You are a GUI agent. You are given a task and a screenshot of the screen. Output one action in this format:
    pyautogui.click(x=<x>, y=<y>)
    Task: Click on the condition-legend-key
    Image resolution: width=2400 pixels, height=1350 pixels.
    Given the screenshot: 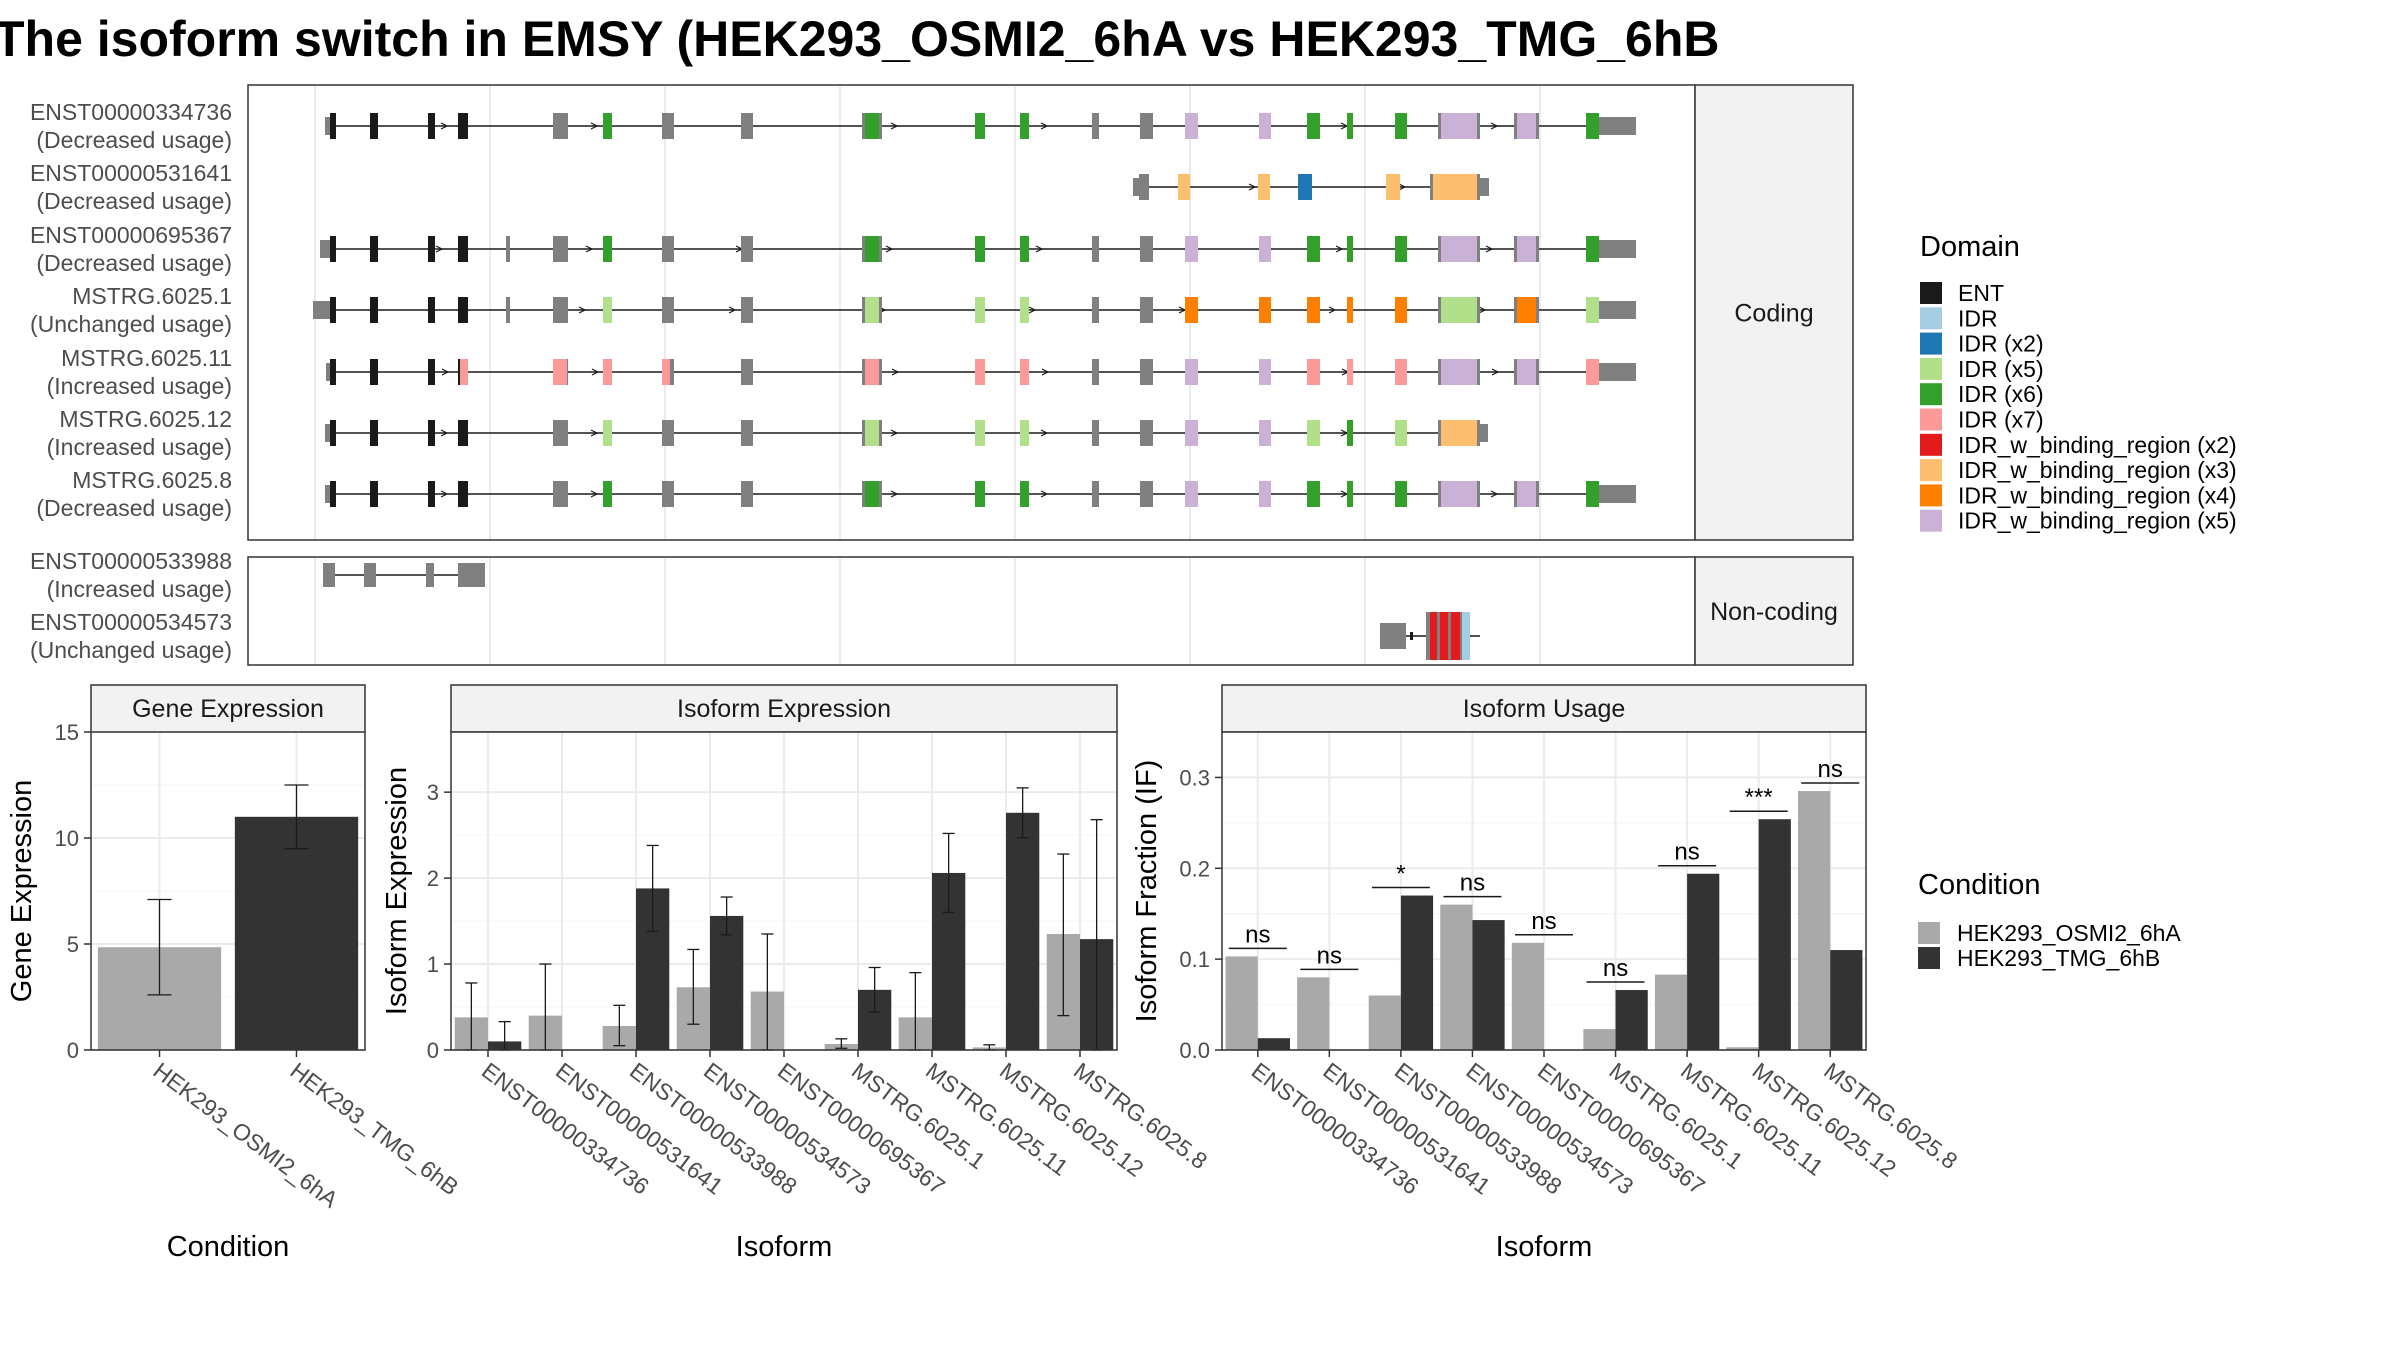 What is the action you would take?
    pyautogui.click(x=1929, y=958)
    